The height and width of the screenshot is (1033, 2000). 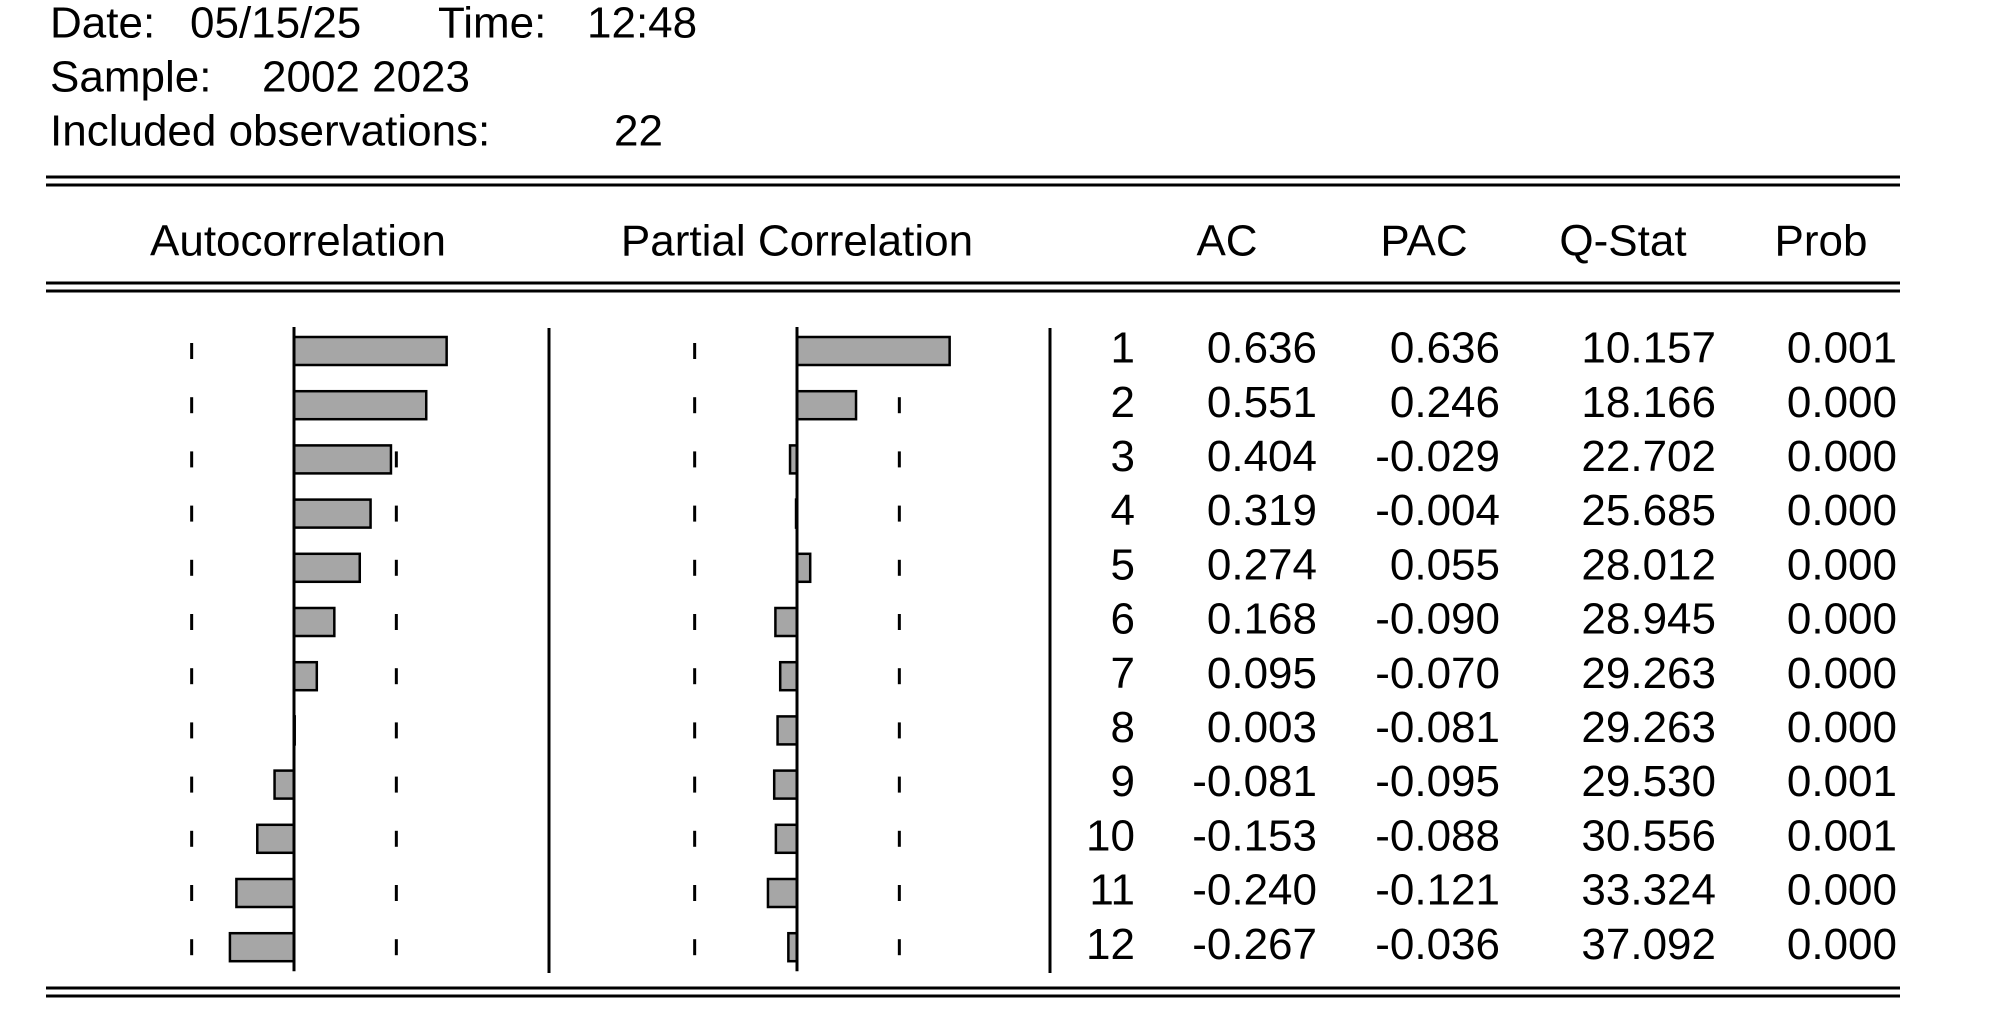 What do you see at coordinates (102, 24) in the screenshot?
I see `date-label: Date:` at bounding box center [102, 24].